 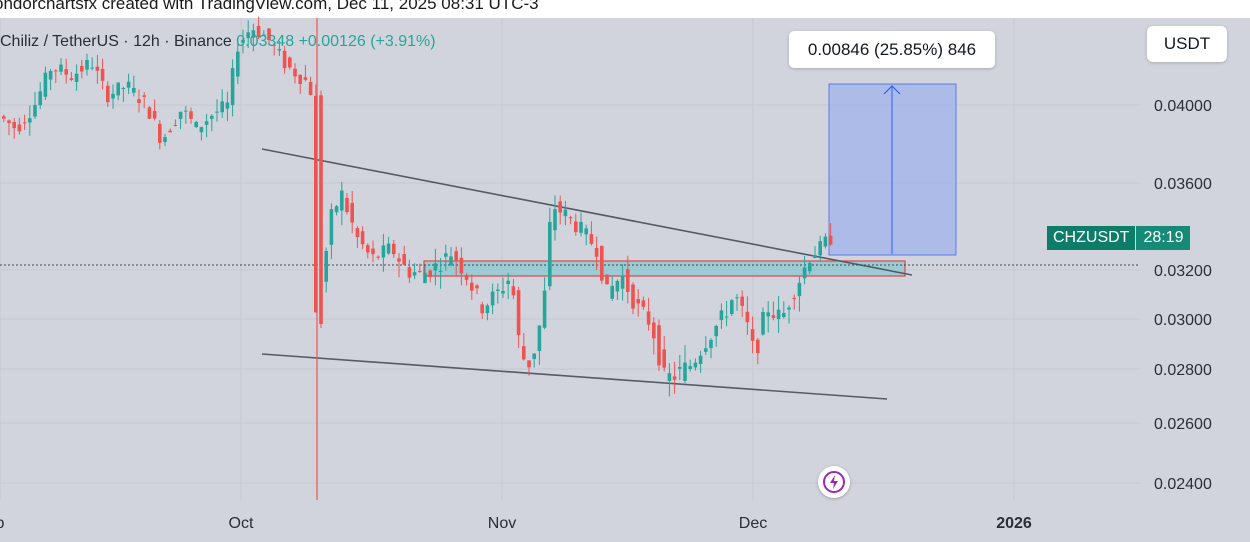 I want to click on y-tick-label: 0.03000, so click(x=1183, y=320).